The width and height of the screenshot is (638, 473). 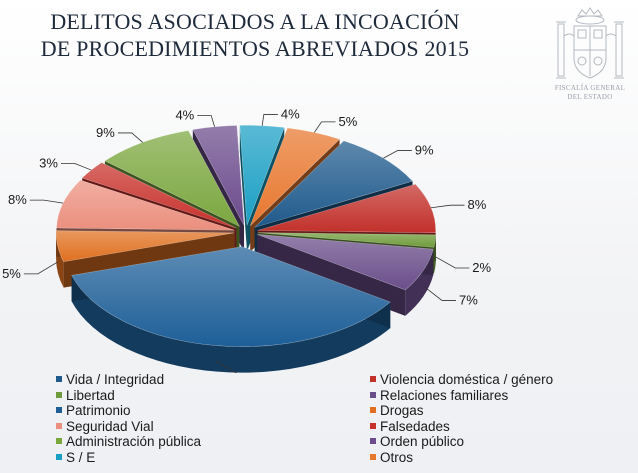 I want to click on emblem-caption: FISCALÍA GENERAL DEL ESTADO, so click(x=590, y=93).